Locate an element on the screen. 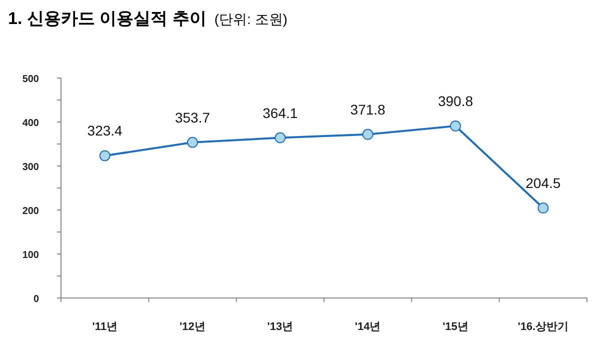 The image size is (600, 343). y-tick-label: 200 is located at coordinates (31, 211).